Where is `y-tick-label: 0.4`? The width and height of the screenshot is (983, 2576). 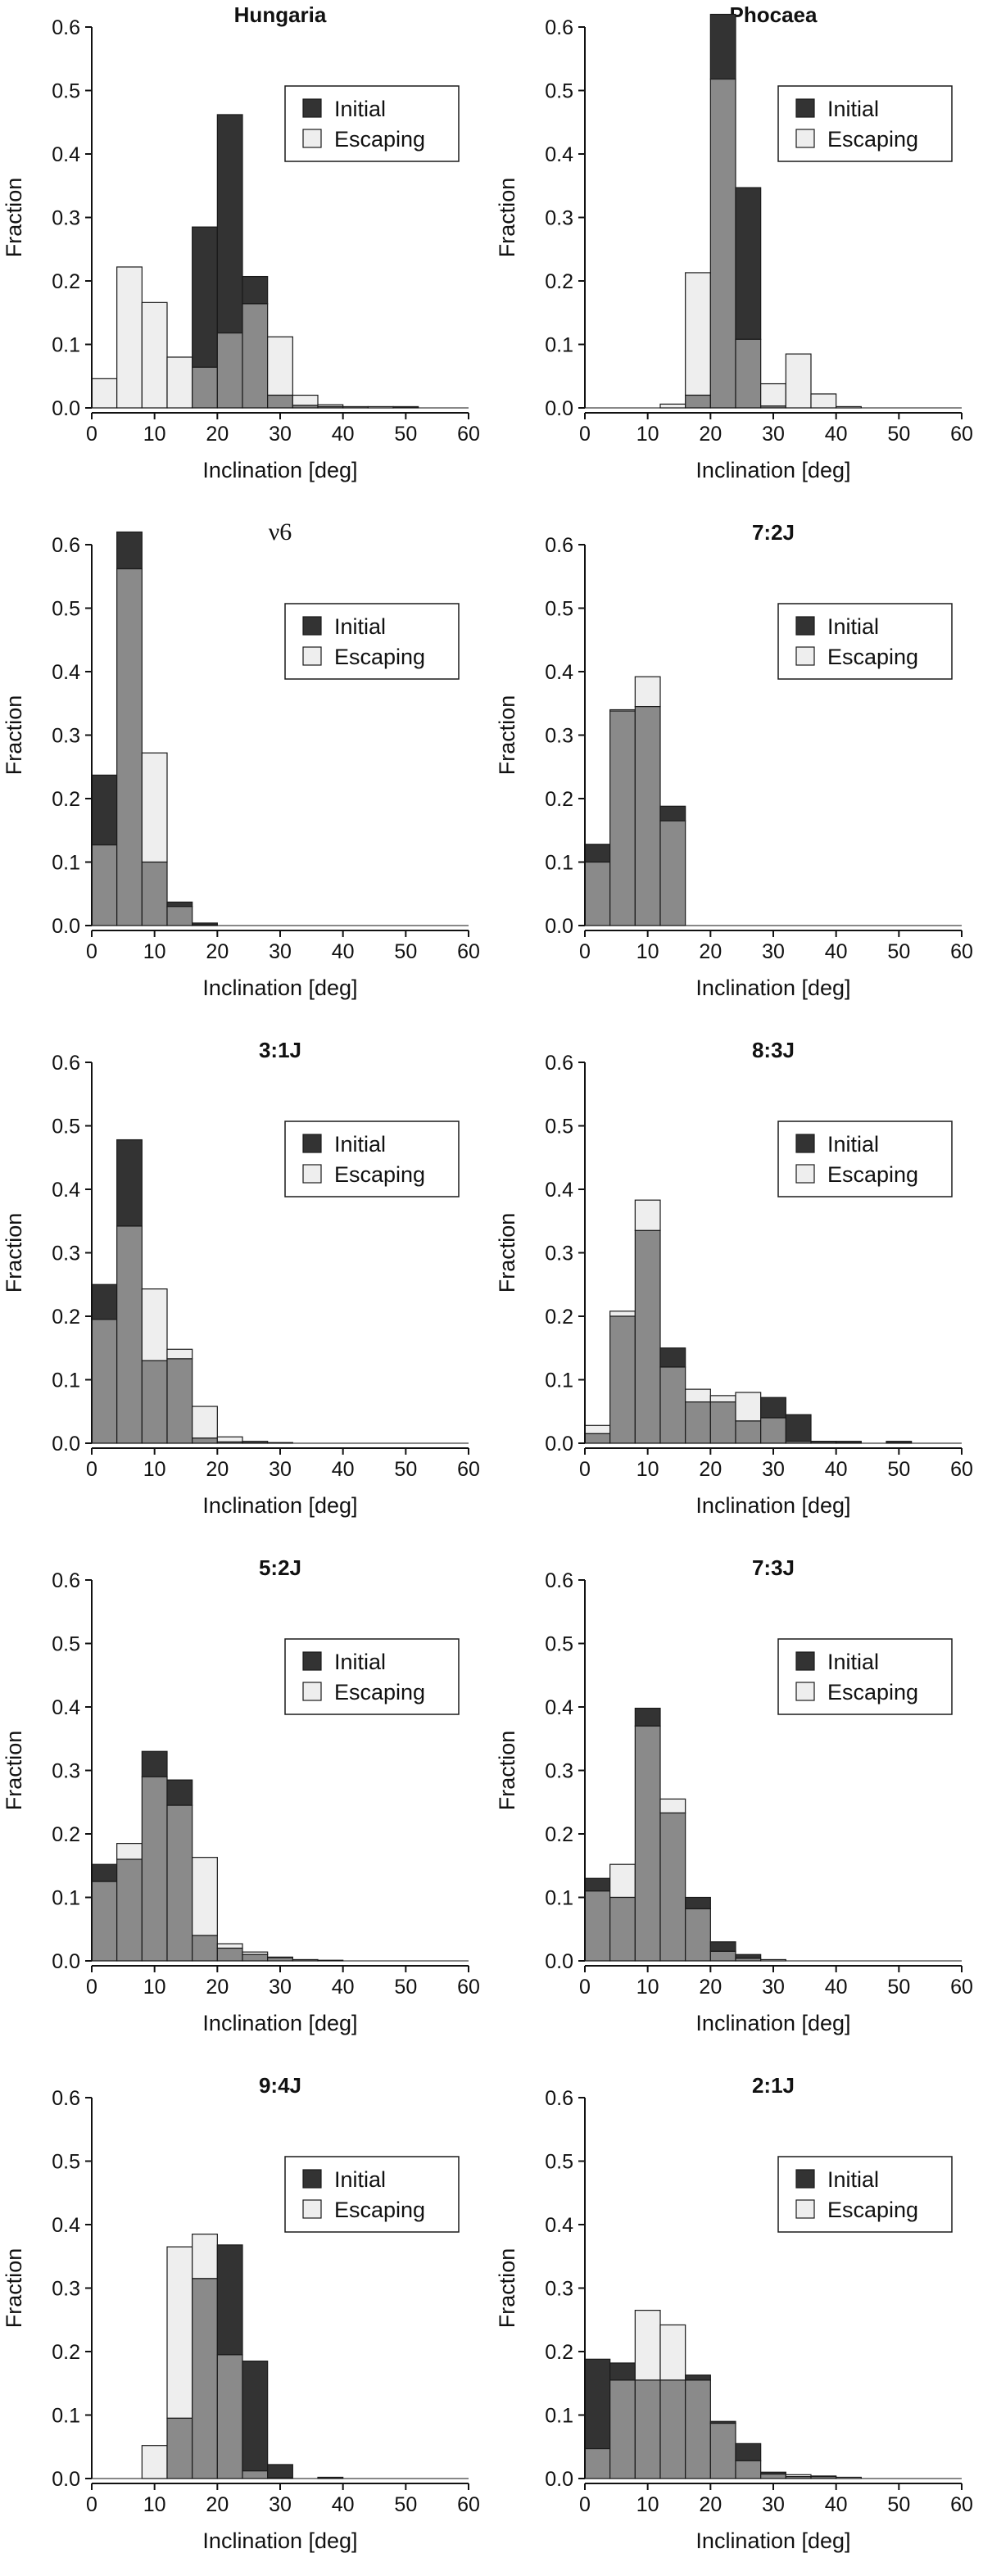 y-tick-label: 0.4 is located at coordinates (66, 1707).